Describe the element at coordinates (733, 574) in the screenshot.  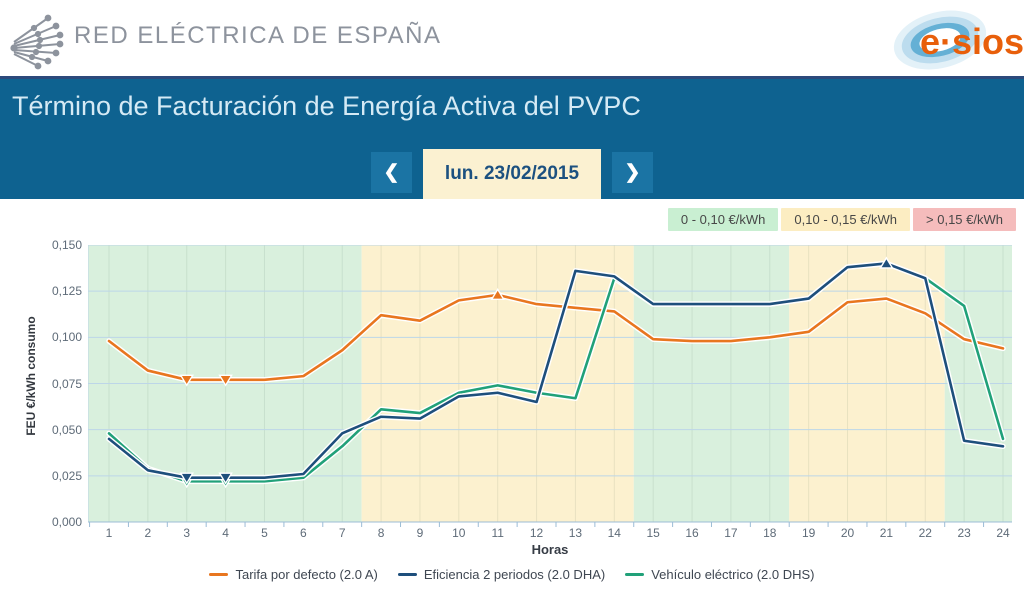
I see `legend-label: Vehículo eléctrico (2.0 DHS)` at that location.